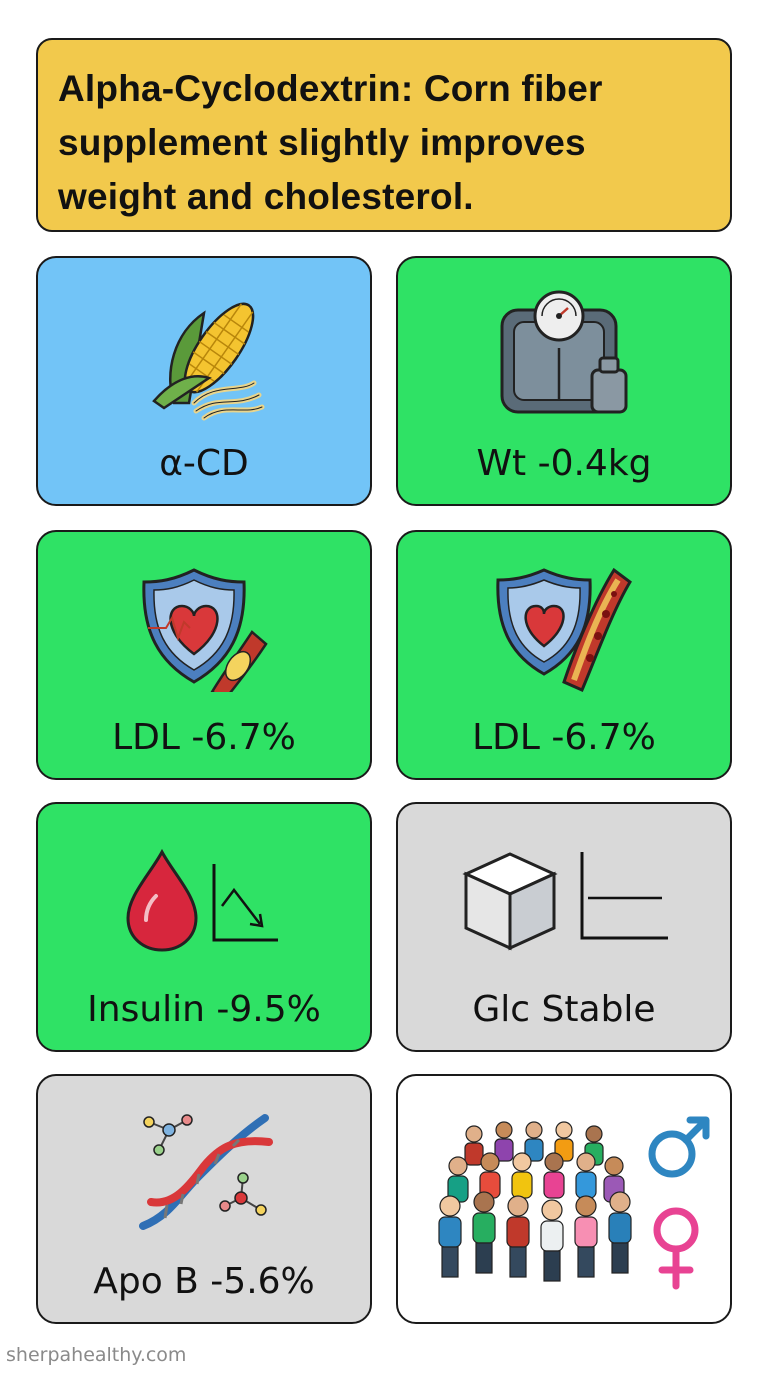 This screenshot has height=1376, width=768. Describe the element at coordinates (204, 627) in the screenshot. I see `heart-shield-icon` at that location.